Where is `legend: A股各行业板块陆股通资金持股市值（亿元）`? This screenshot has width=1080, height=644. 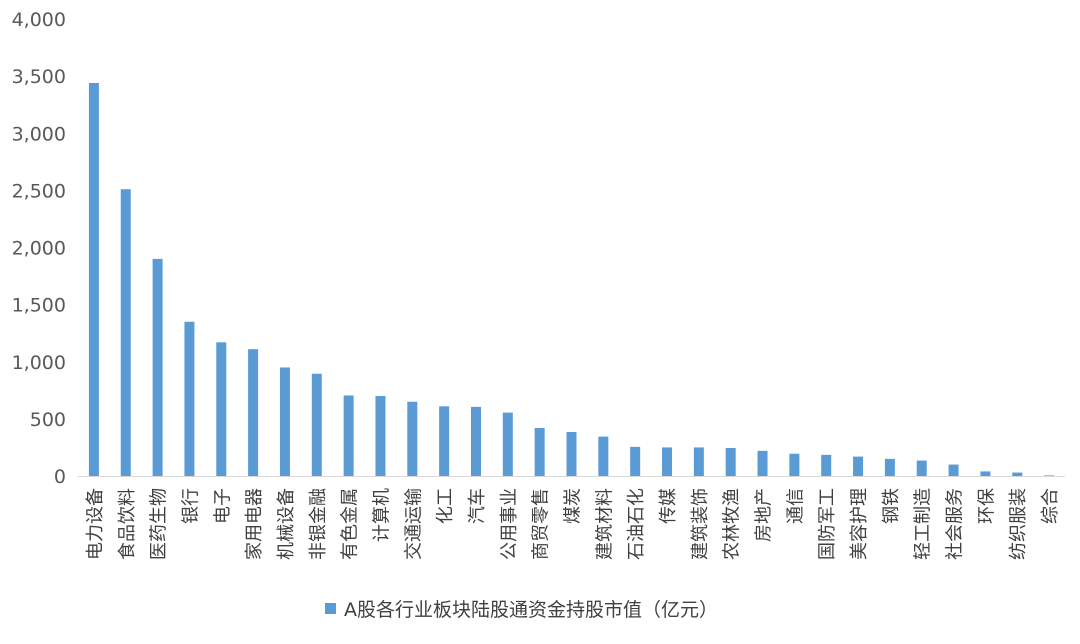 legend: A股各行业板块陆股通资金持股市值（亿元） is located at coordinates (521, 610).